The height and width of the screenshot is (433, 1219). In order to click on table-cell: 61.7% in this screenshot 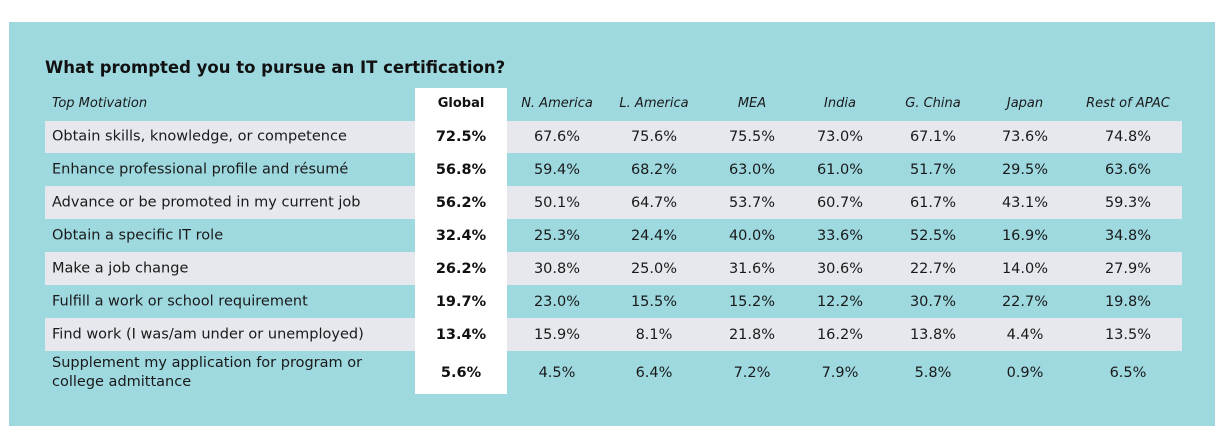, I will do `click(933, 202)`.